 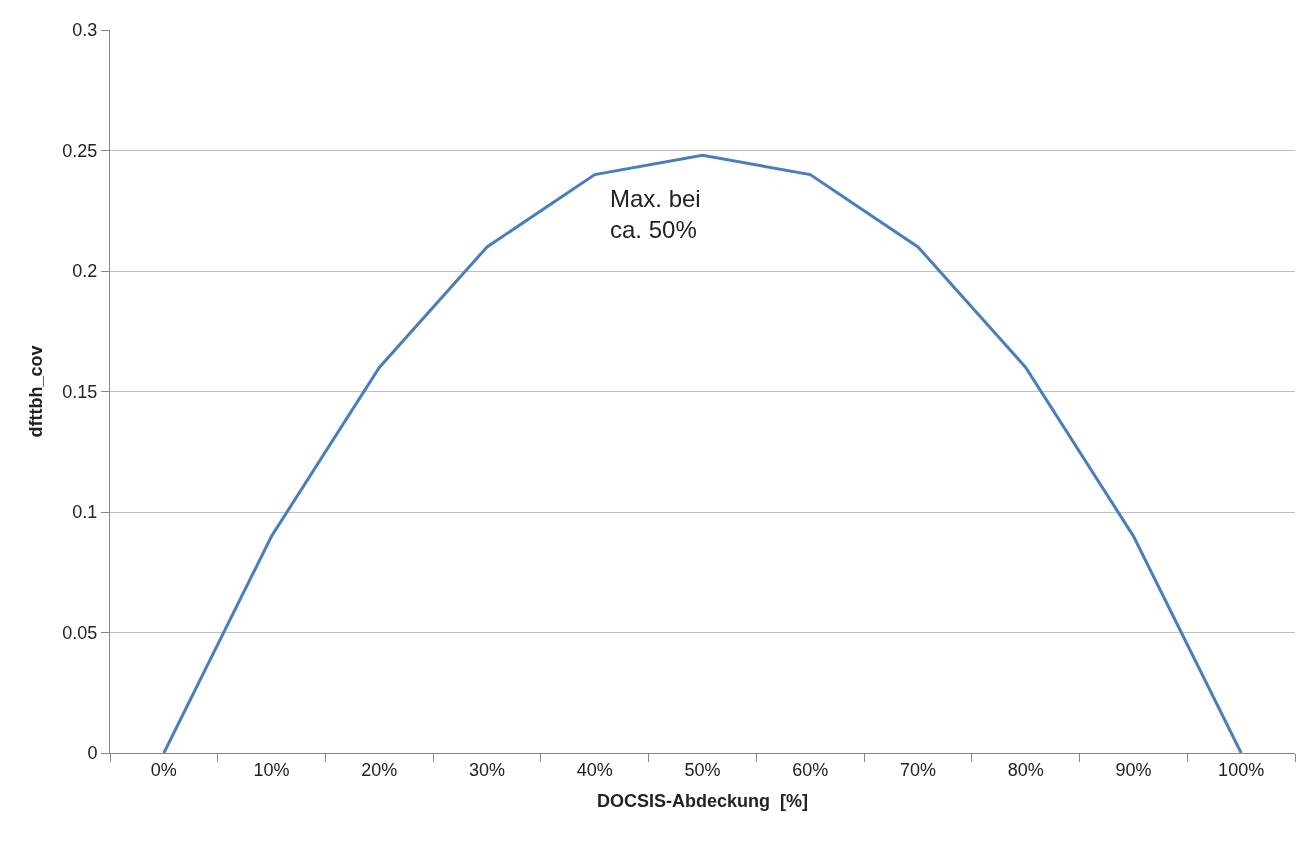 I want to click on x-tick-label: 20%, so click(x=379, y=769).